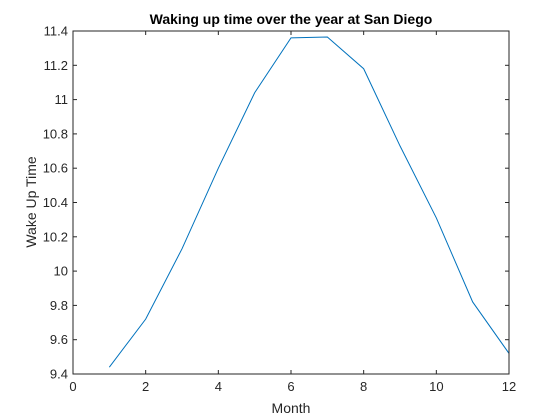 This screenshot has height=420, width=560. I want to click on x-tick-label: 12, so click(509, 386).